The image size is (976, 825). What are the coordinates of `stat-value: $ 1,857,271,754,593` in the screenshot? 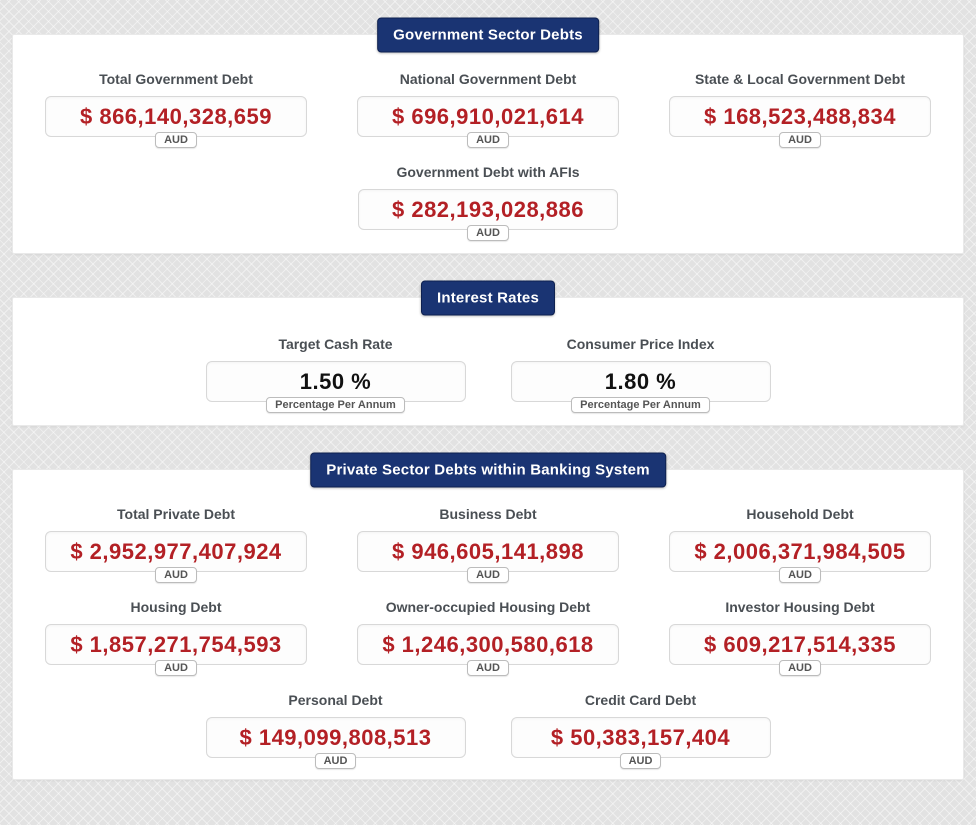 It's located at (176, 644).